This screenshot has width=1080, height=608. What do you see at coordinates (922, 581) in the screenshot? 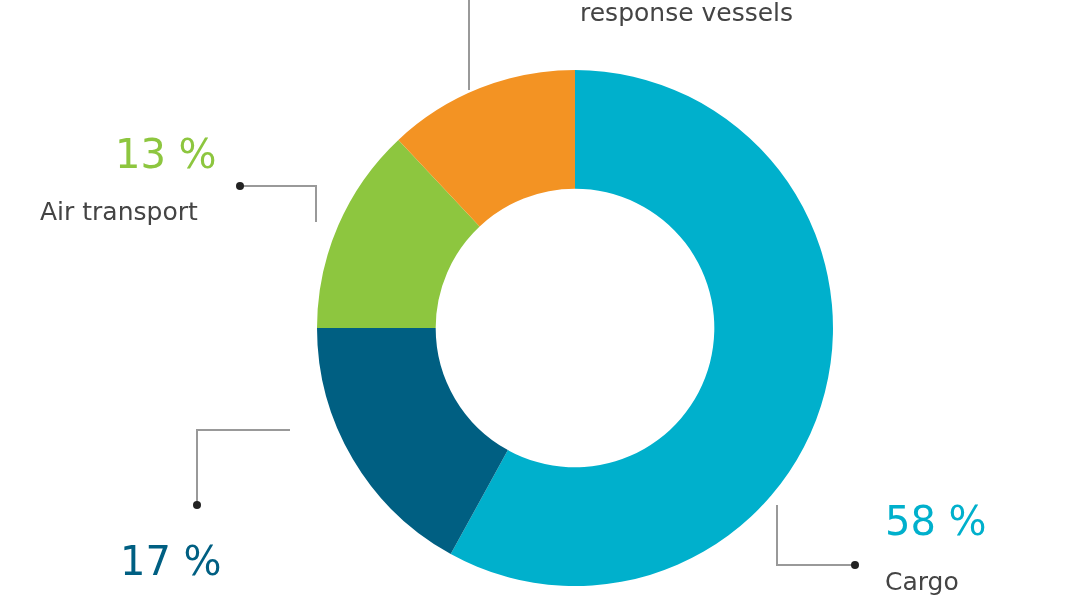
I see `slice-label: Cargo` at bounding box center [922, 581].